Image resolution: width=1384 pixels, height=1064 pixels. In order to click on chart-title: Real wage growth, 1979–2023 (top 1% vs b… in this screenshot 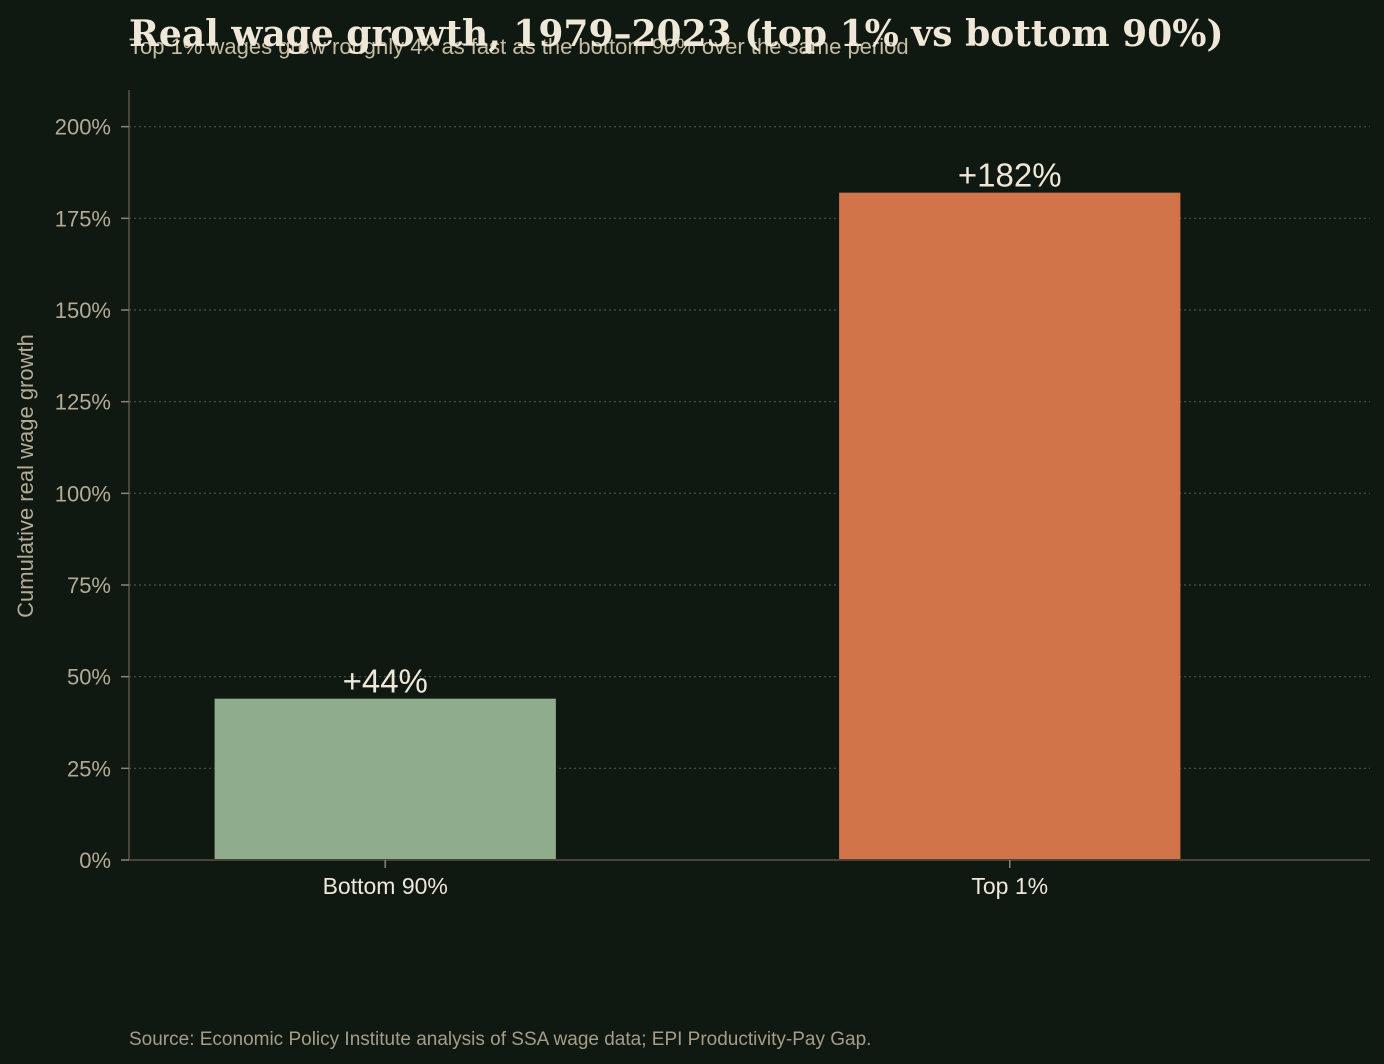, I will do `click(676, 34)`.